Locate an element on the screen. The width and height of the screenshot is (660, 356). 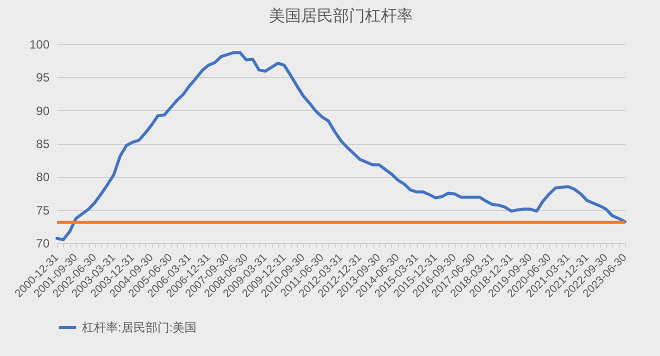
y-tick-label: 85 is located at coordinates (43, 144).